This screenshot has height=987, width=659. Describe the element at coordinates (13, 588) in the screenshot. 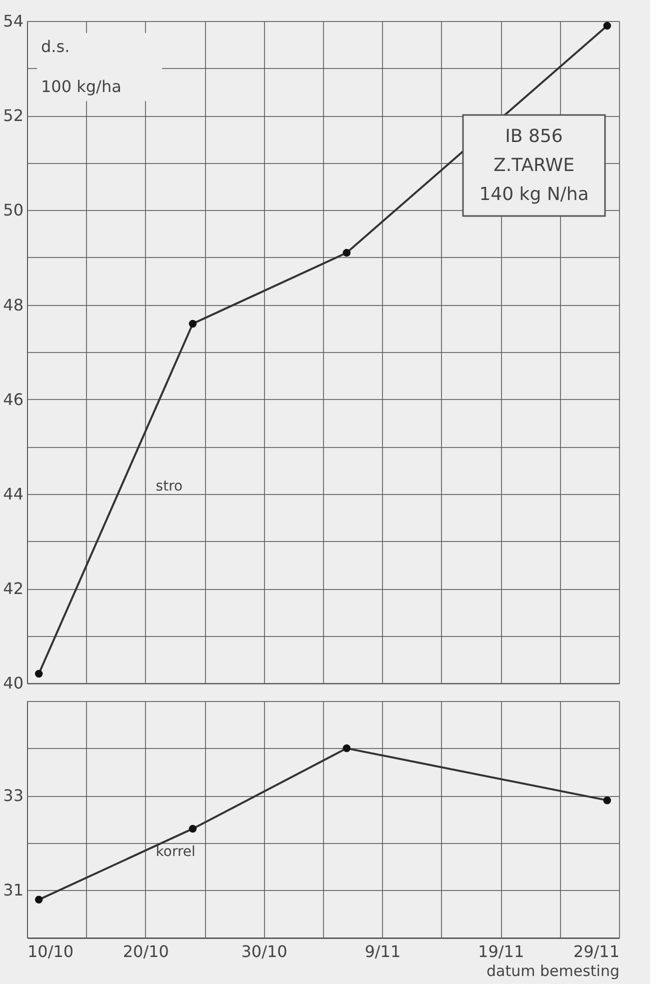

I see `y-tick-label: 42` at that location.